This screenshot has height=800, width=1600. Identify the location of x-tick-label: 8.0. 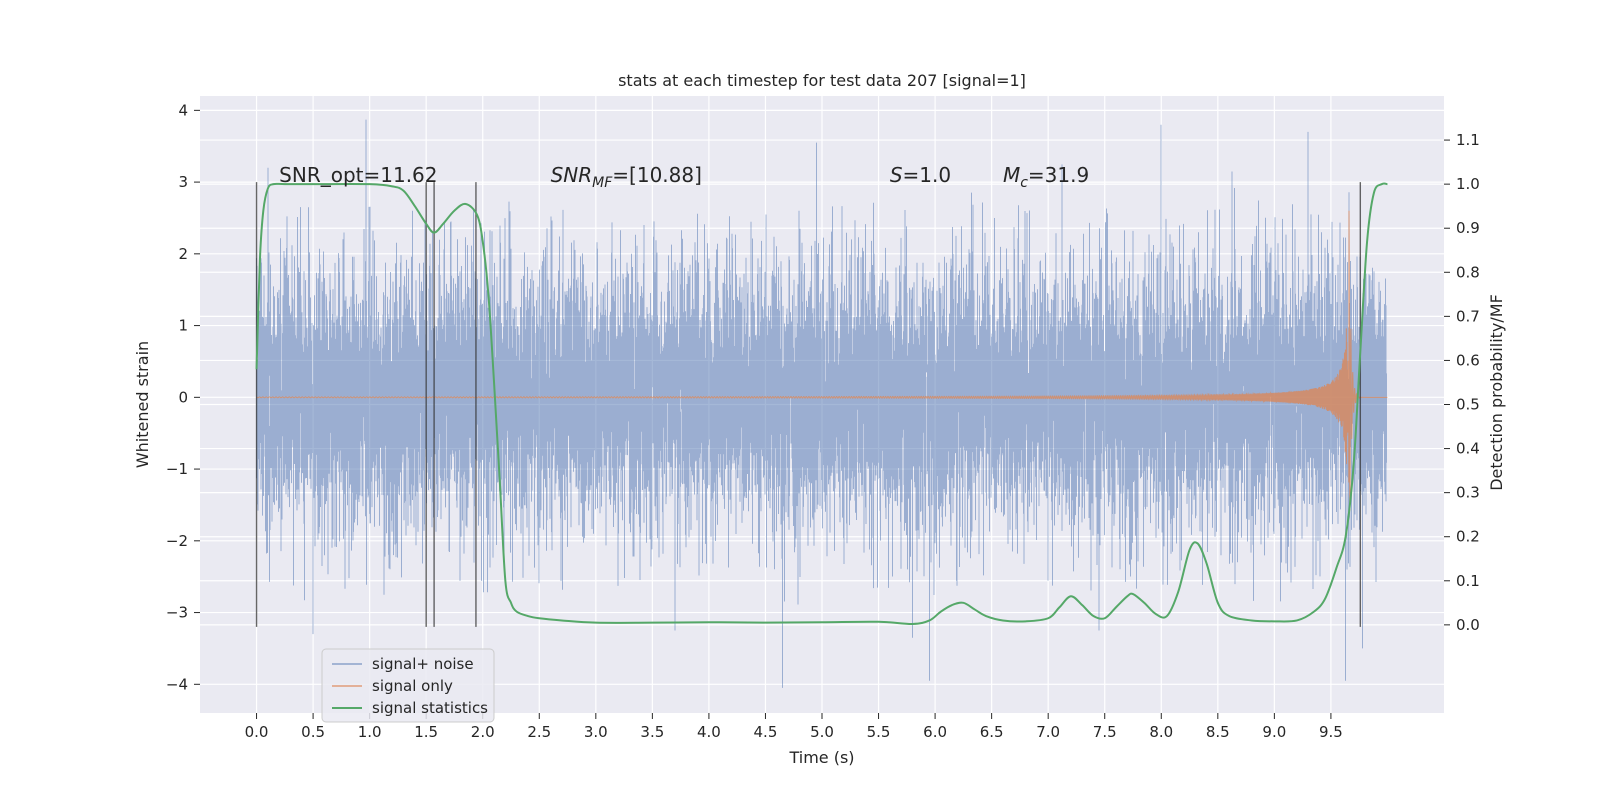
(1161, 732).